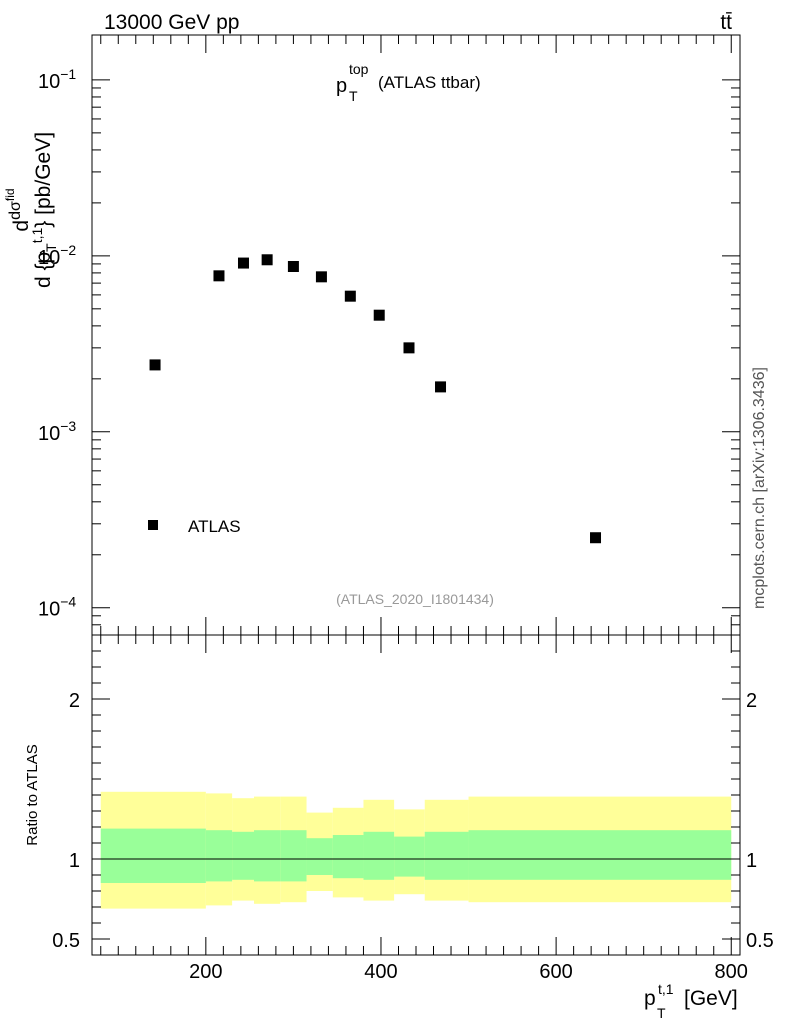 The image size is (786, 1024). What do you see at coordinates (380, 972) in the screenshot?
I see `x-tick-label: 400` at bounding box center [380, 972].